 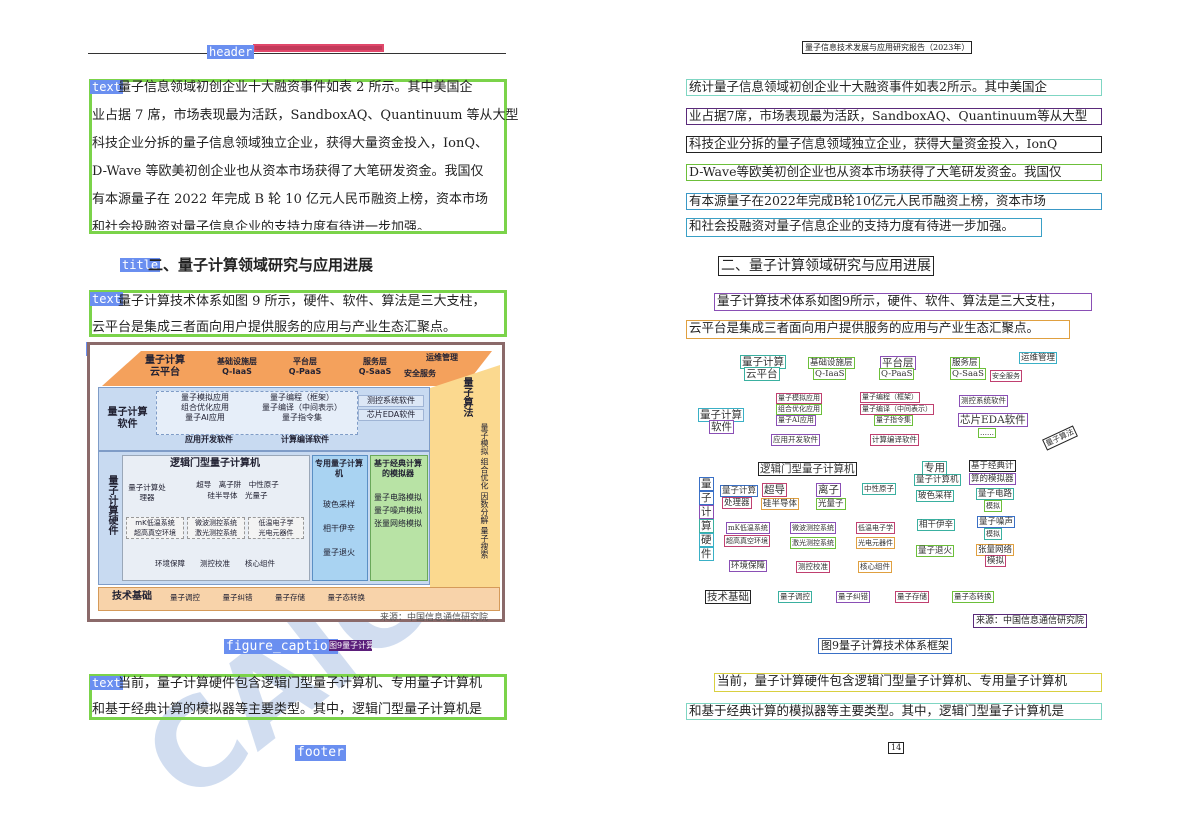 I want to click on ocr-box: 计算编译软件, so click(x=894, y=440).